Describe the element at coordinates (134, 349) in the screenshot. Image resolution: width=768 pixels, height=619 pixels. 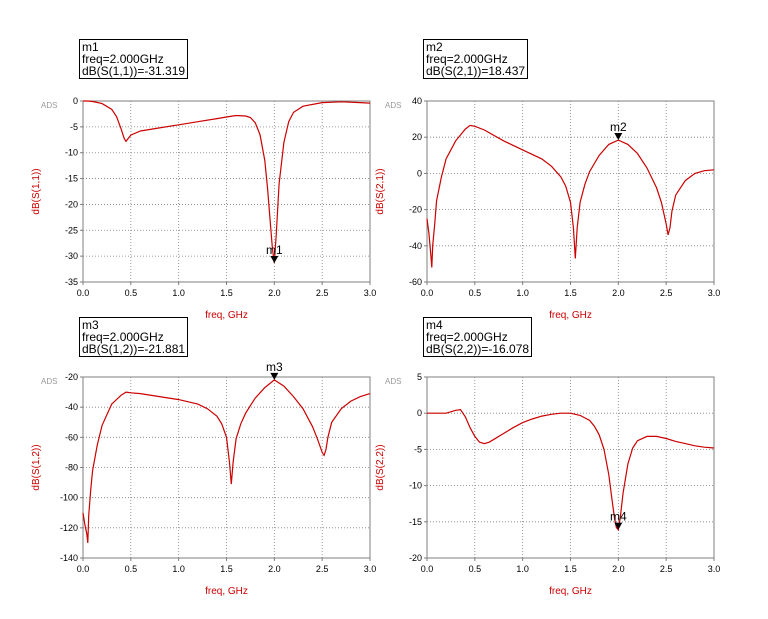
I see `marker-value: dB(S(1,2))=-21.881` at that location.